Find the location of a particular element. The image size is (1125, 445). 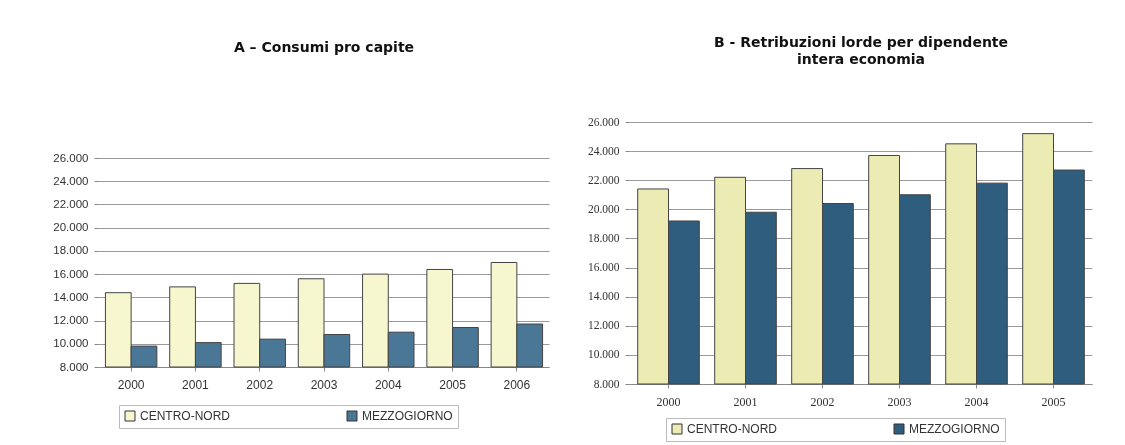

chart-title: A – Consumi pro capite is located at coordinates (324, 47).